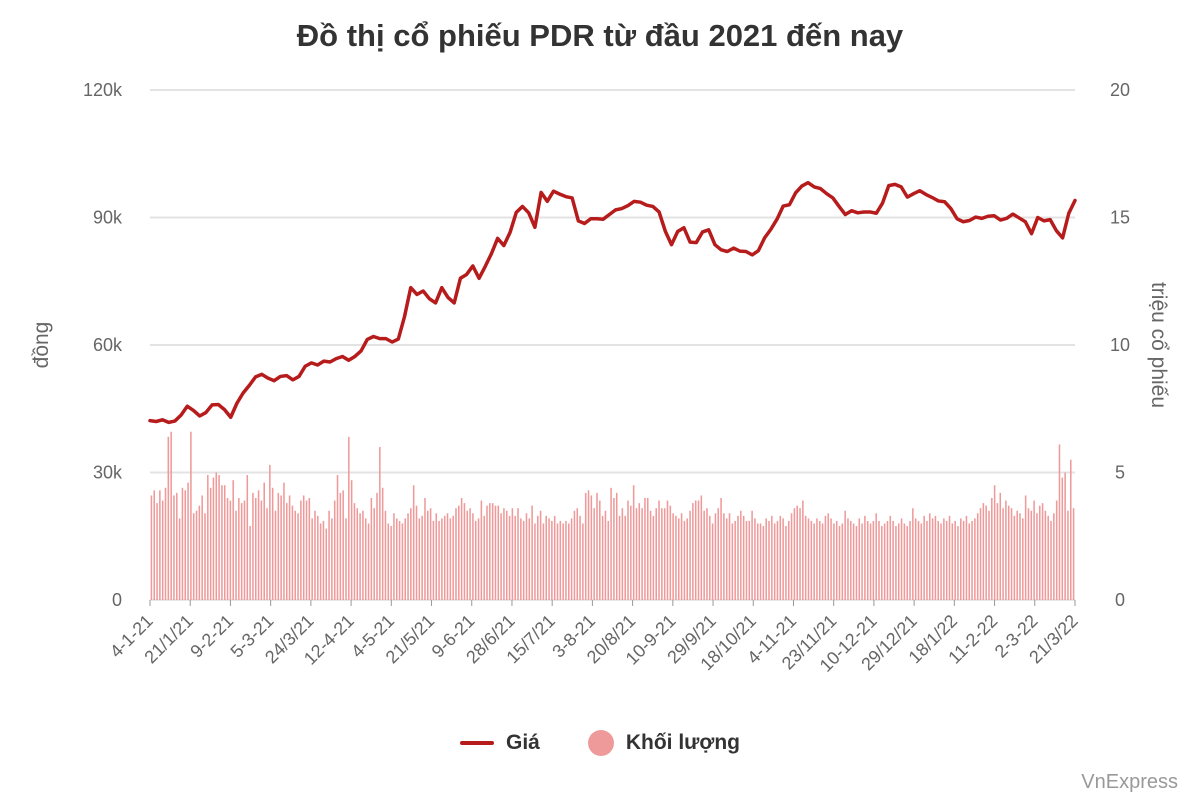  What do you see at coordinates (41, 345) in the screenshot?
I see `left-axis-title: đồng` at bounding box center [41, 345].